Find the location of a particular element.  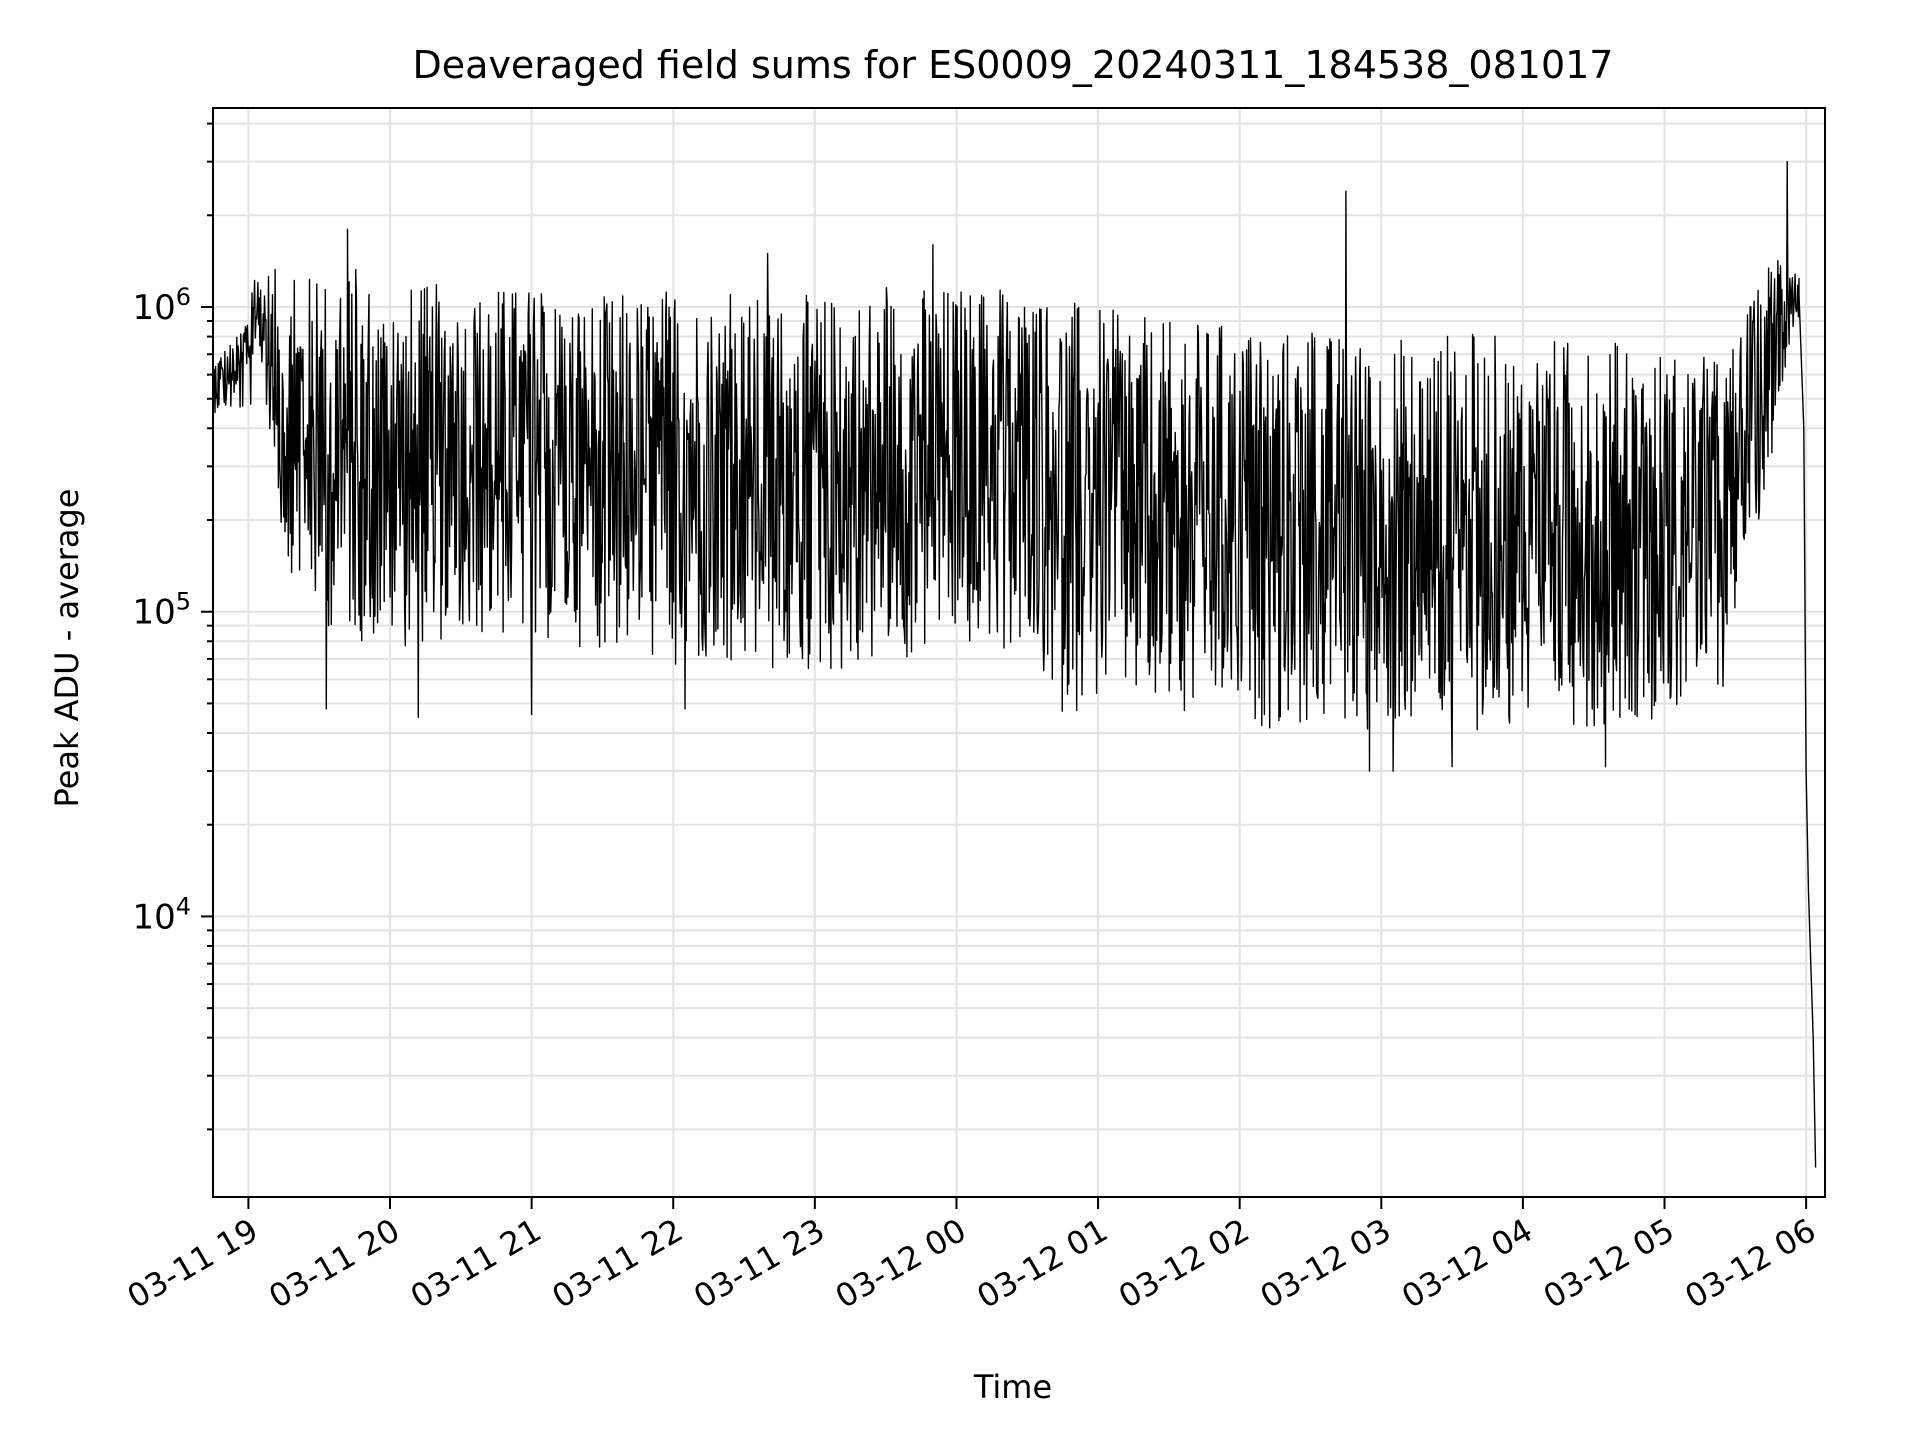

x-axis-label: Time is located at coordinates (1012, 1387).